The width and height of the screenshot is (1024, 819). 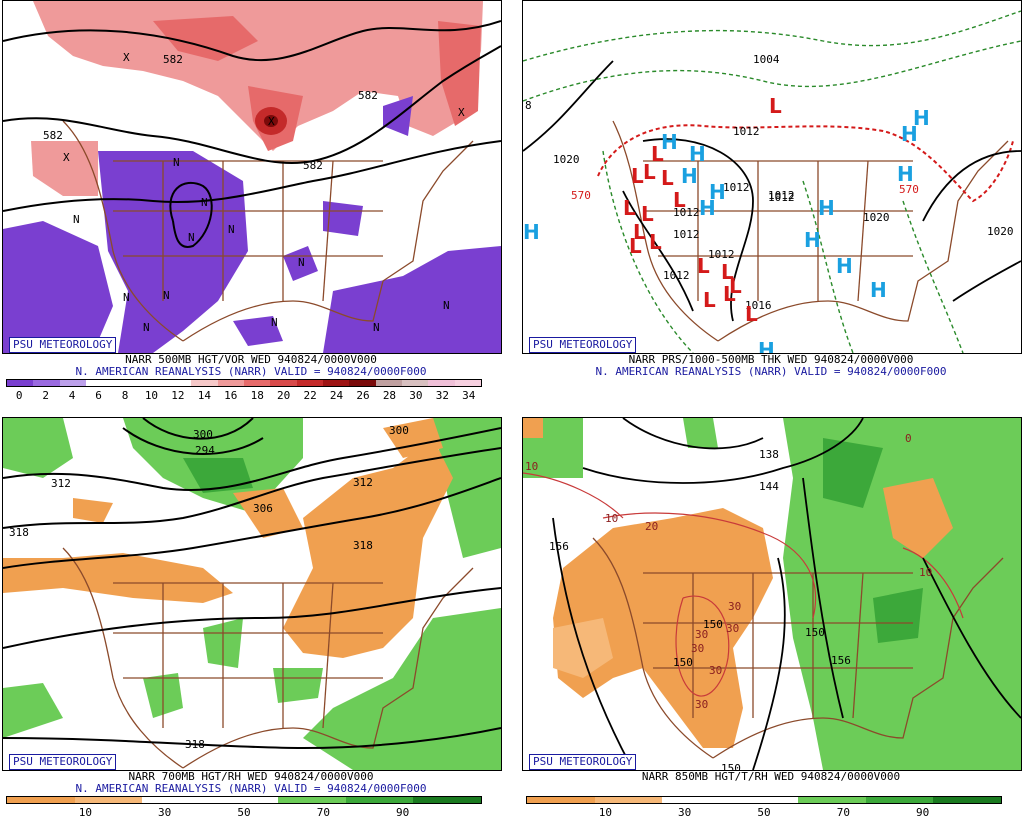 What do you see at coordinates (909, 189) in the screenshot?
I see `svg-text: 570` at bounding box center [909, 189].